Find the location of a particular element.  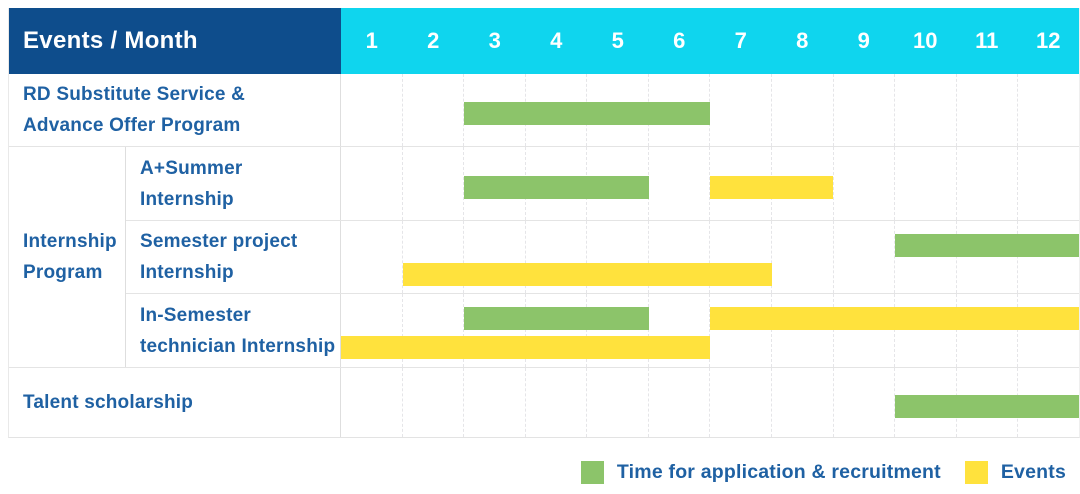

month-grid-a-plus-summer-internship is located at coordinates (710, 183).